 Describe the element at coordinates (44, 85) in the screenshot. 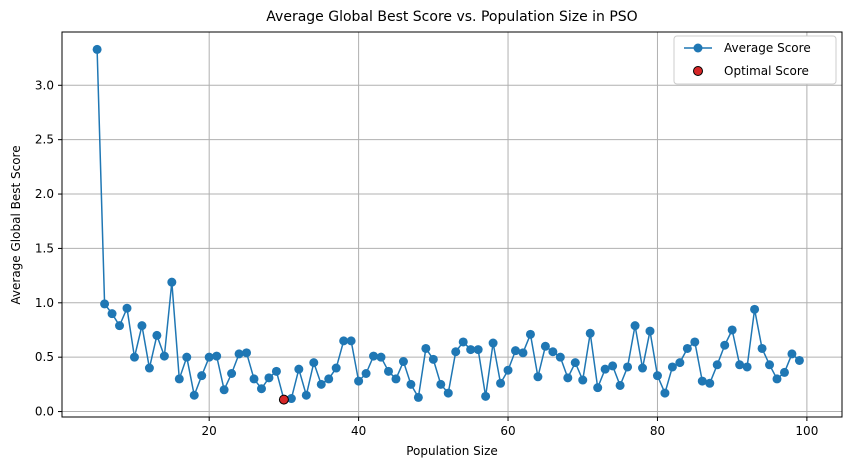

I see `y-tick-label: 3.0` at that location.